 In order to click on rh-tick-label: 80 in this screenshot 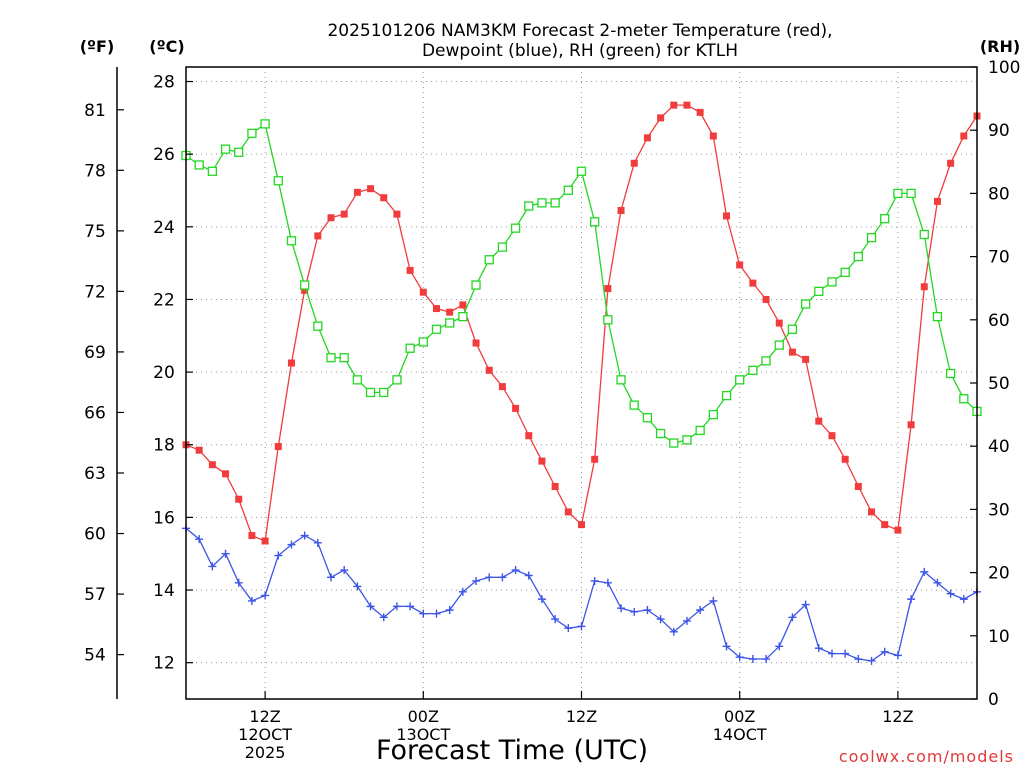, I will do `click(999, 194)`.